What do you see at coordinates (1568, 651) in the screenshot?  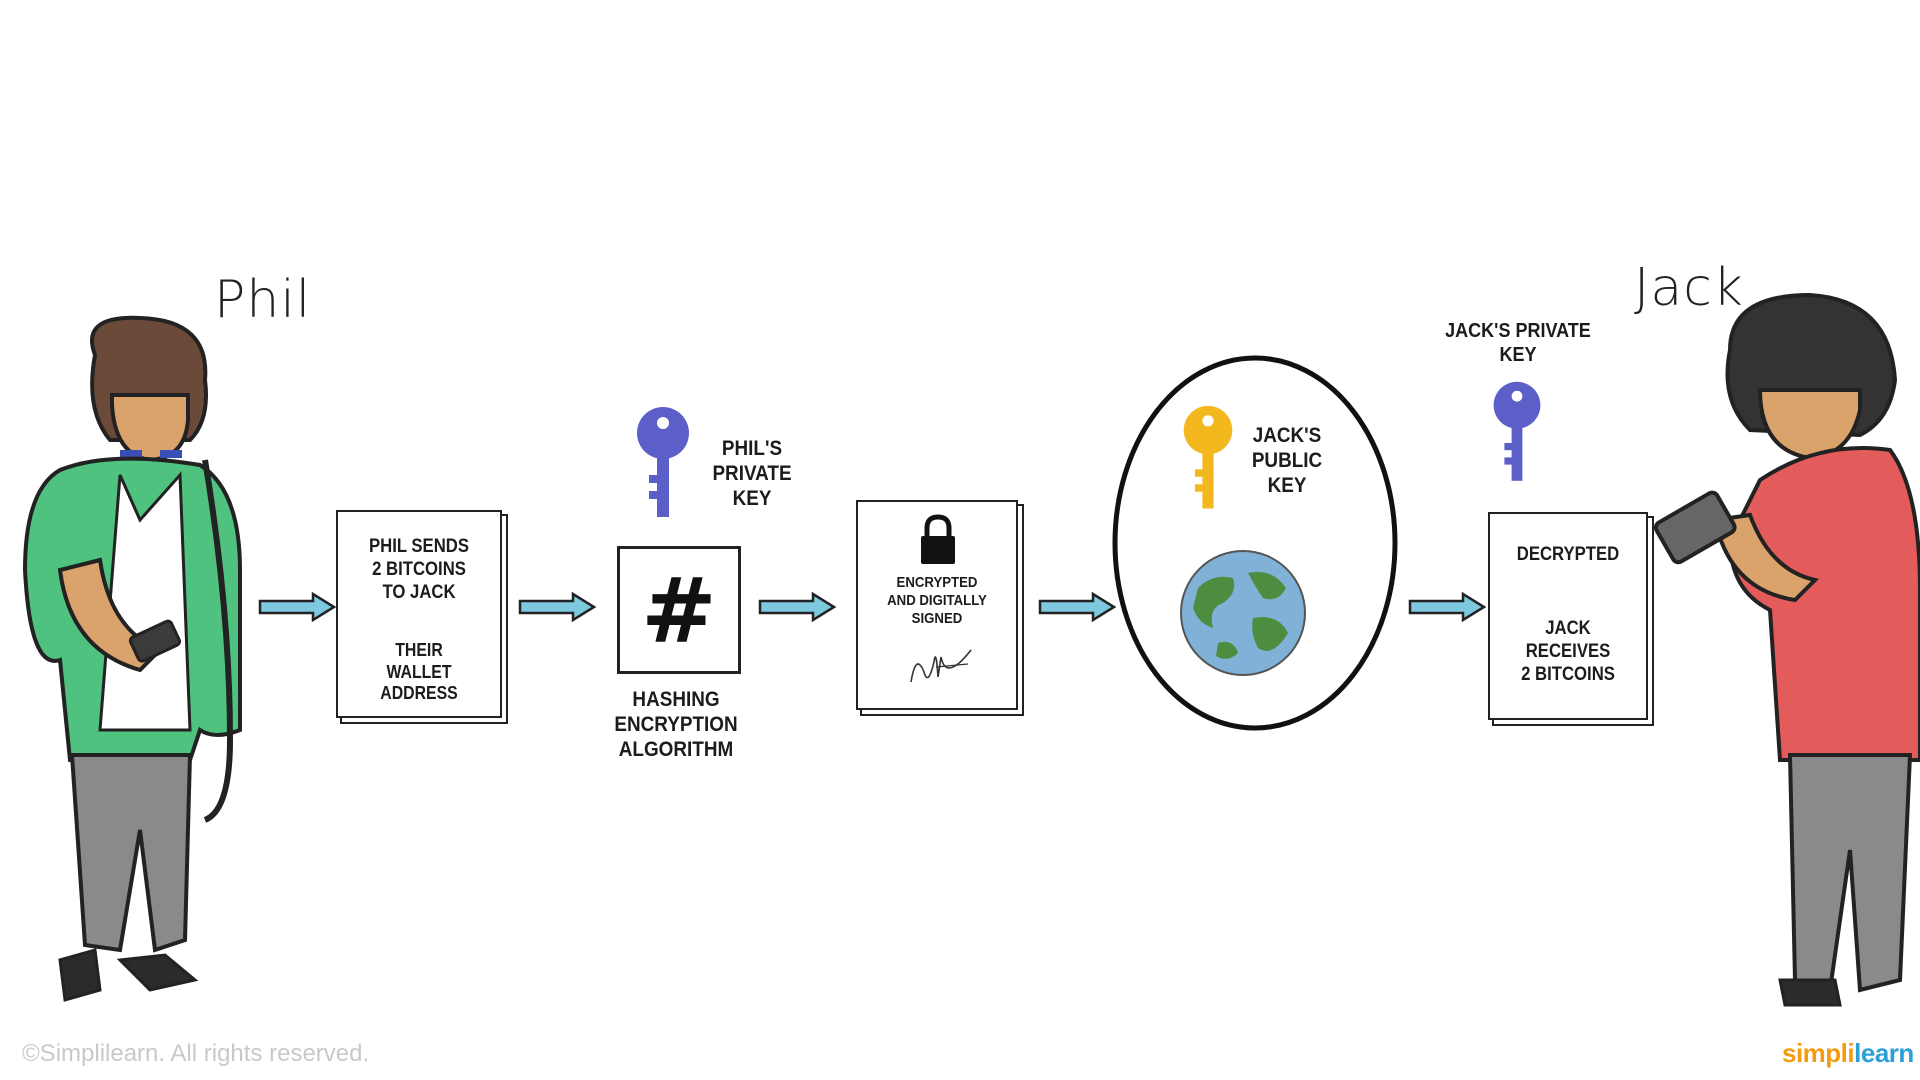 I see `decrypted-note-line2: JACK RECEIVES 2 BITCOINS` at bounding box center [1568, 651].